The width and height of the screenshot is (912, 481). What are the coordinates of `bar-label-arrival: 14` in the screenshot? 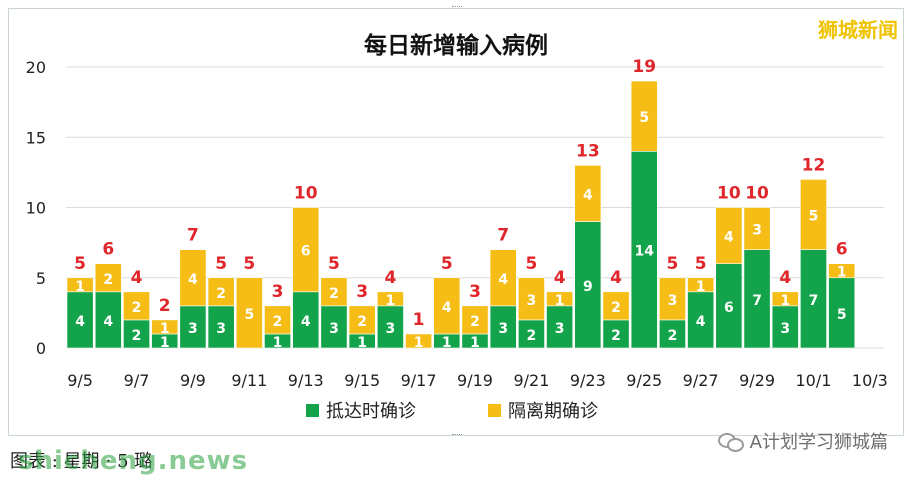 It's located at (644, 252).